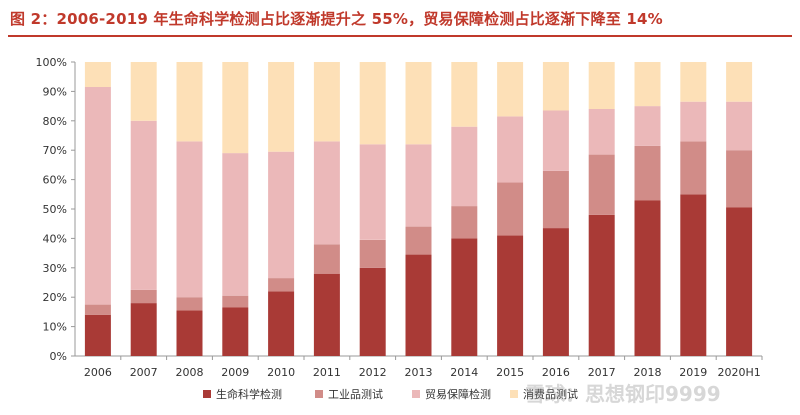 Image resolution: width=800 pixels, height=415 pixels. I want to click on y-tick-label: 50%, so click(55, 209).